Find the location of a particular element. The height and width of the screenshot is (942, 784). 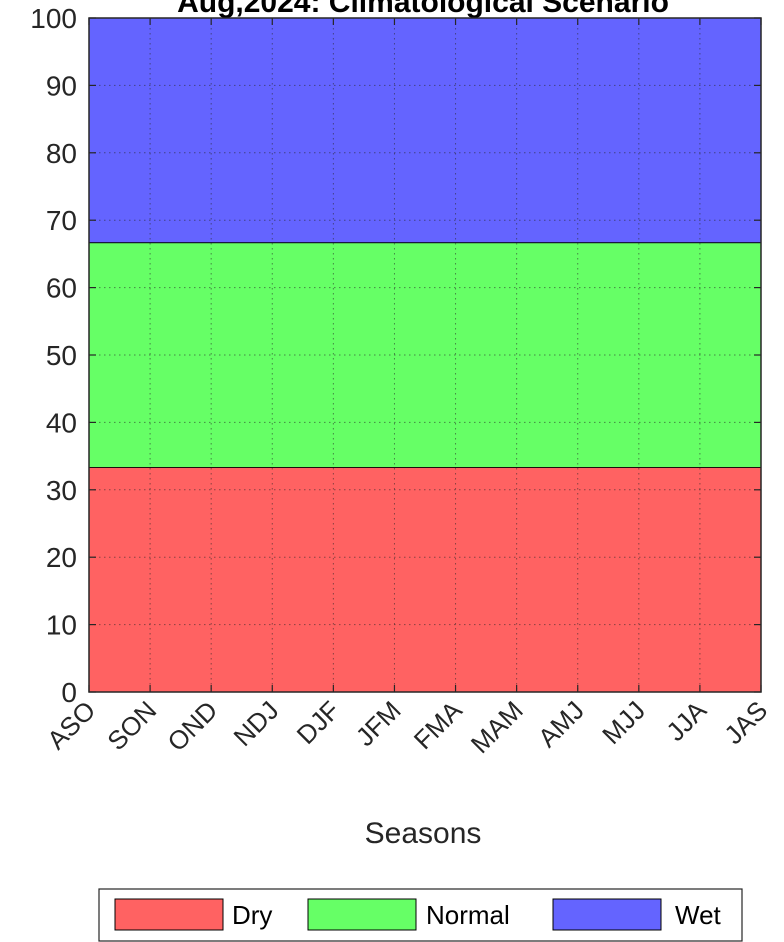

x-tick-label: OND is located at coordinates (192, 726).